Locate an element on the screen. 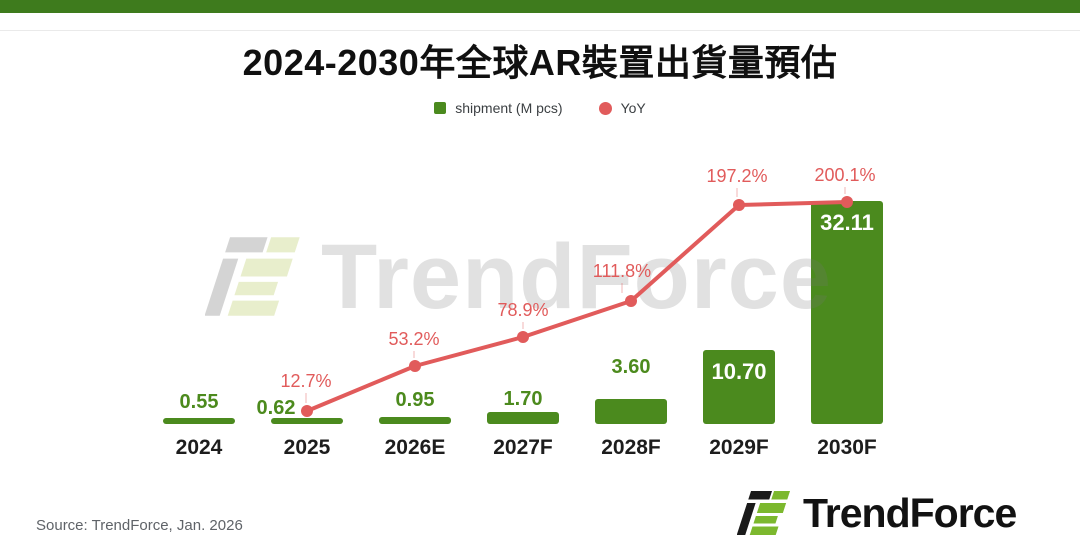  yoy-data-point-2028F is located at coordinates (631, 301).